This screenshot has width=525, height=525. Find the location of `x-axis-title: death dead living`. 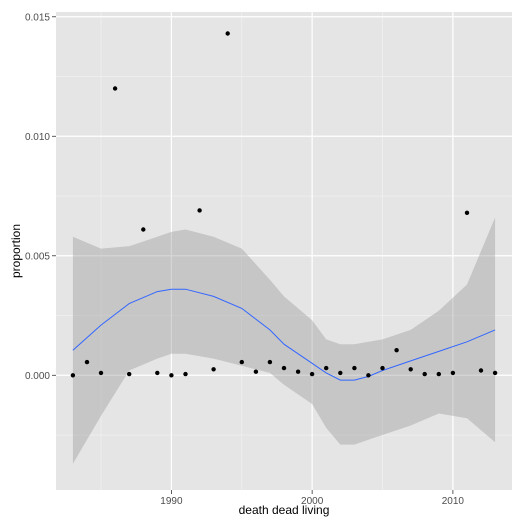

x-axis-title: death dead living is located at coordinates (284, 510).